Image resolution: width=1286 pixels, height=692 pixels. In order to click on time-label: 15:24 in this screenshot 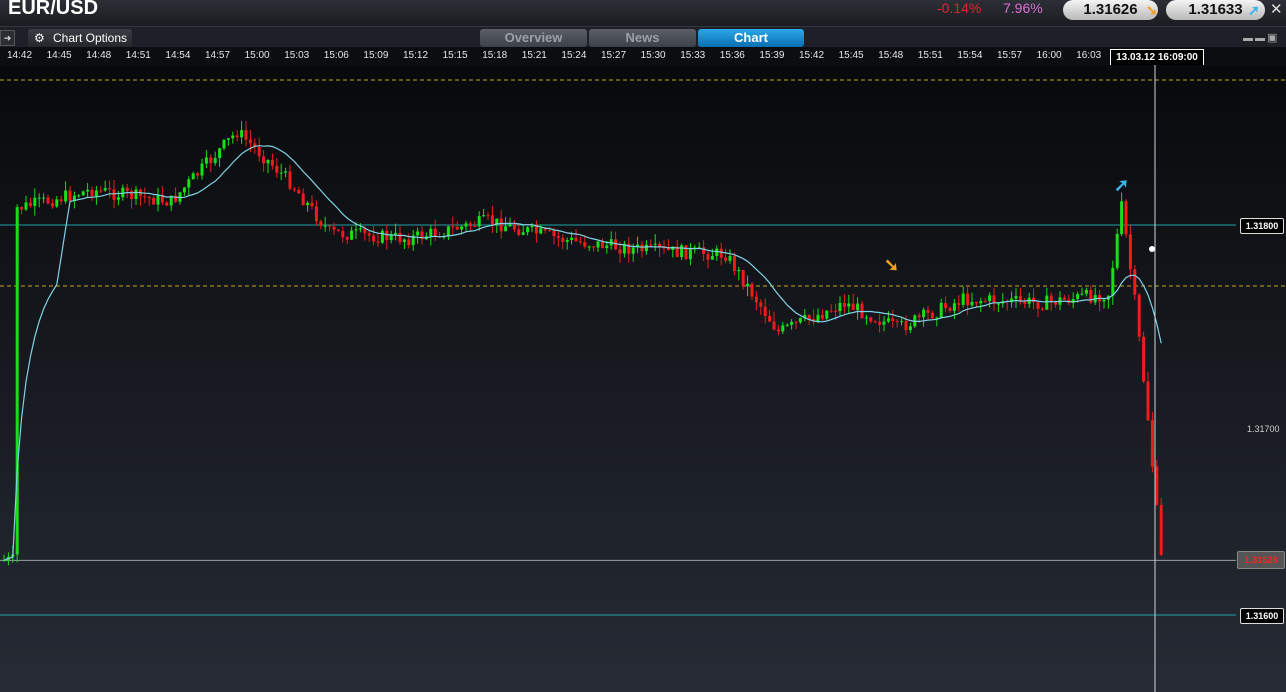, I will do `click(574, 55)`.